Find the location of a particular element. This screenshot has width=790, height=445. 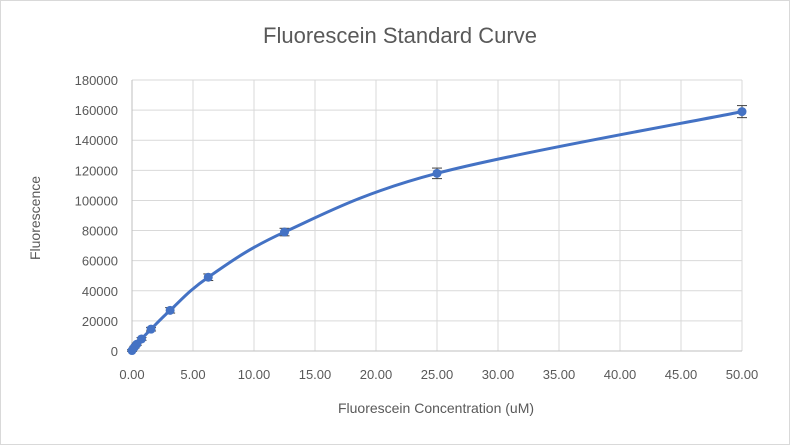

x-tick-label: 25.00 is located at coordinates (437, 374).